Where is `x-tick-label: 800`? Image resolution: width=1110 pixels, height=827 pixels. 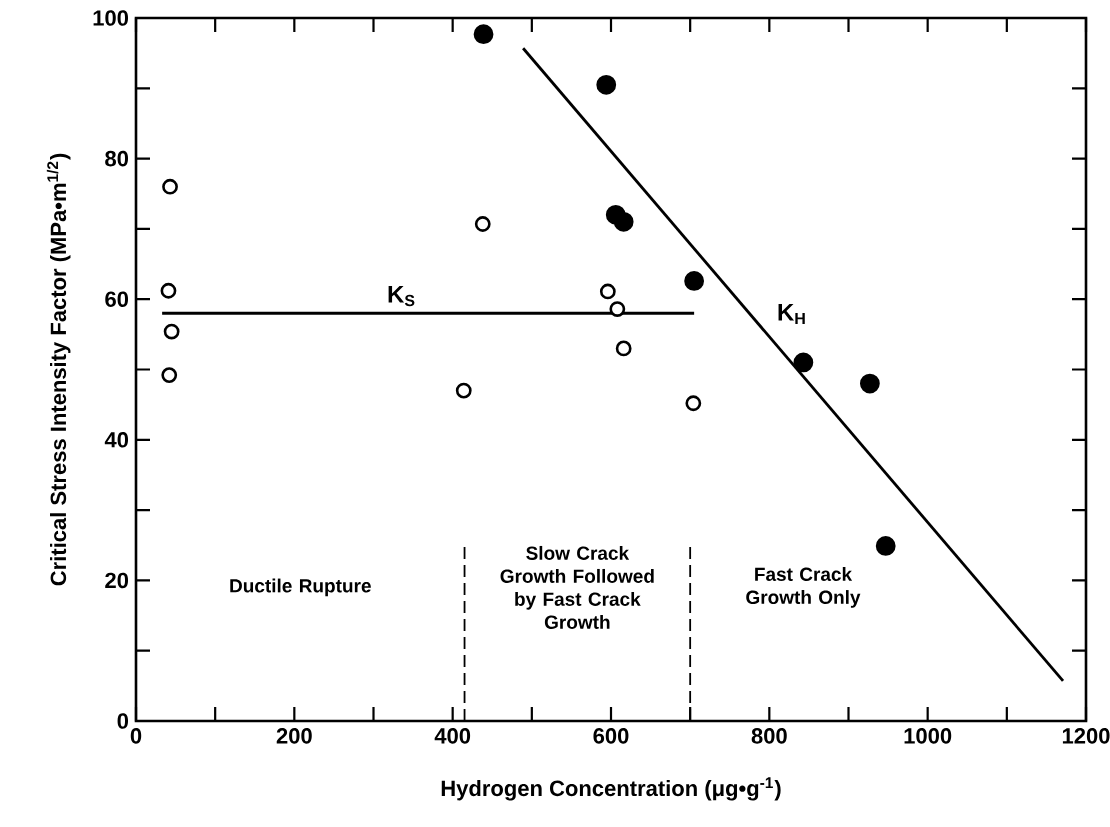 x-tick-label: 800 is located at coordinates (769, 736).